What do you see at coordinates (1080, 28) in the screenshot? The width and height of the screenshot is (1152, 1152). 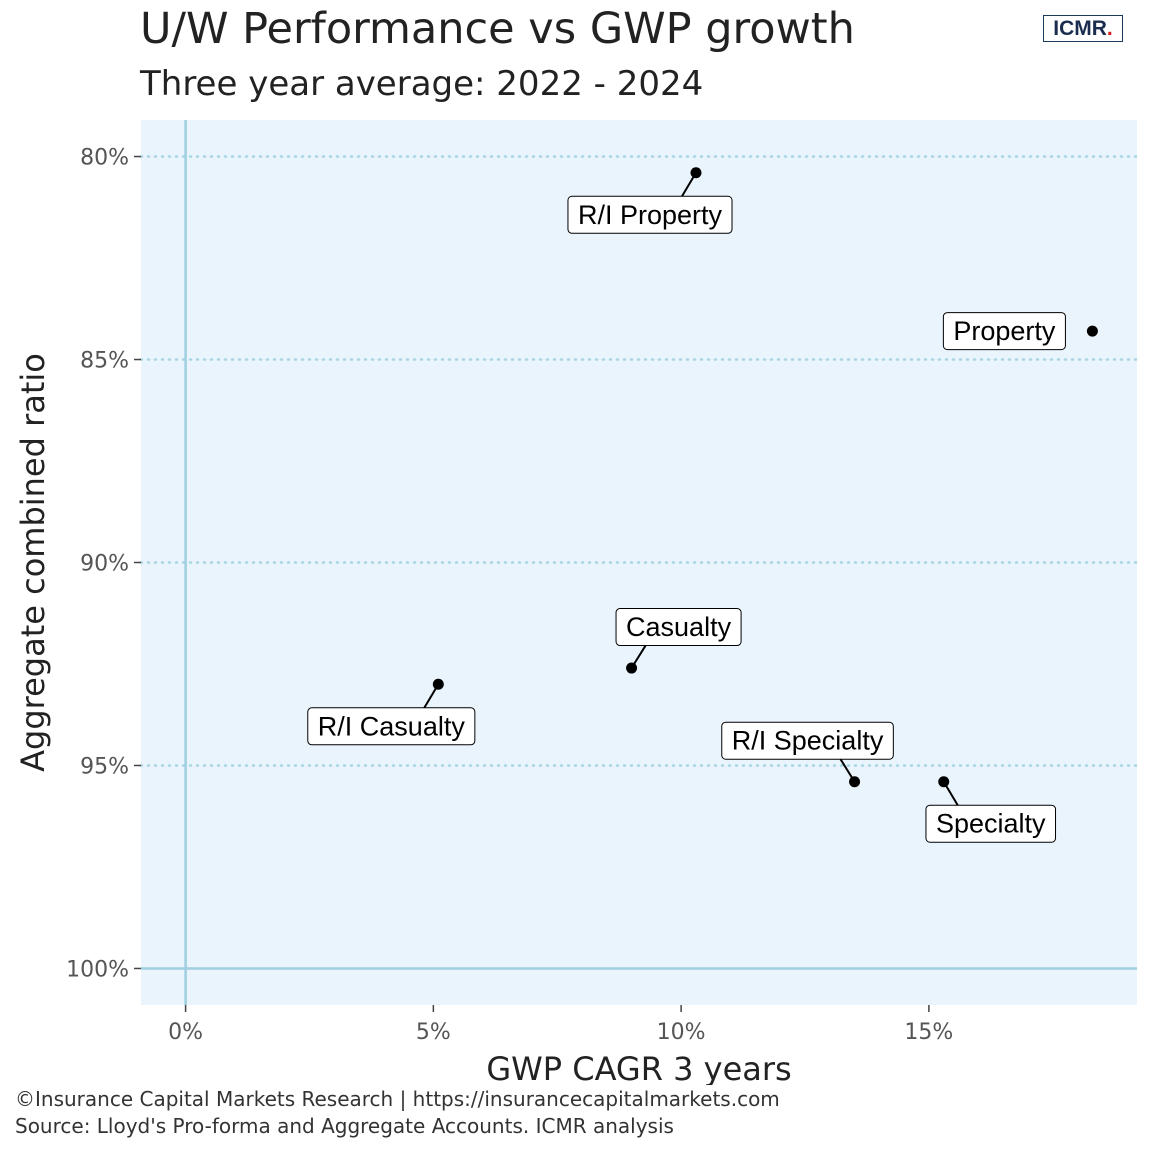 I see `logo-text: ICMR` at bounding box center [1080, 28].